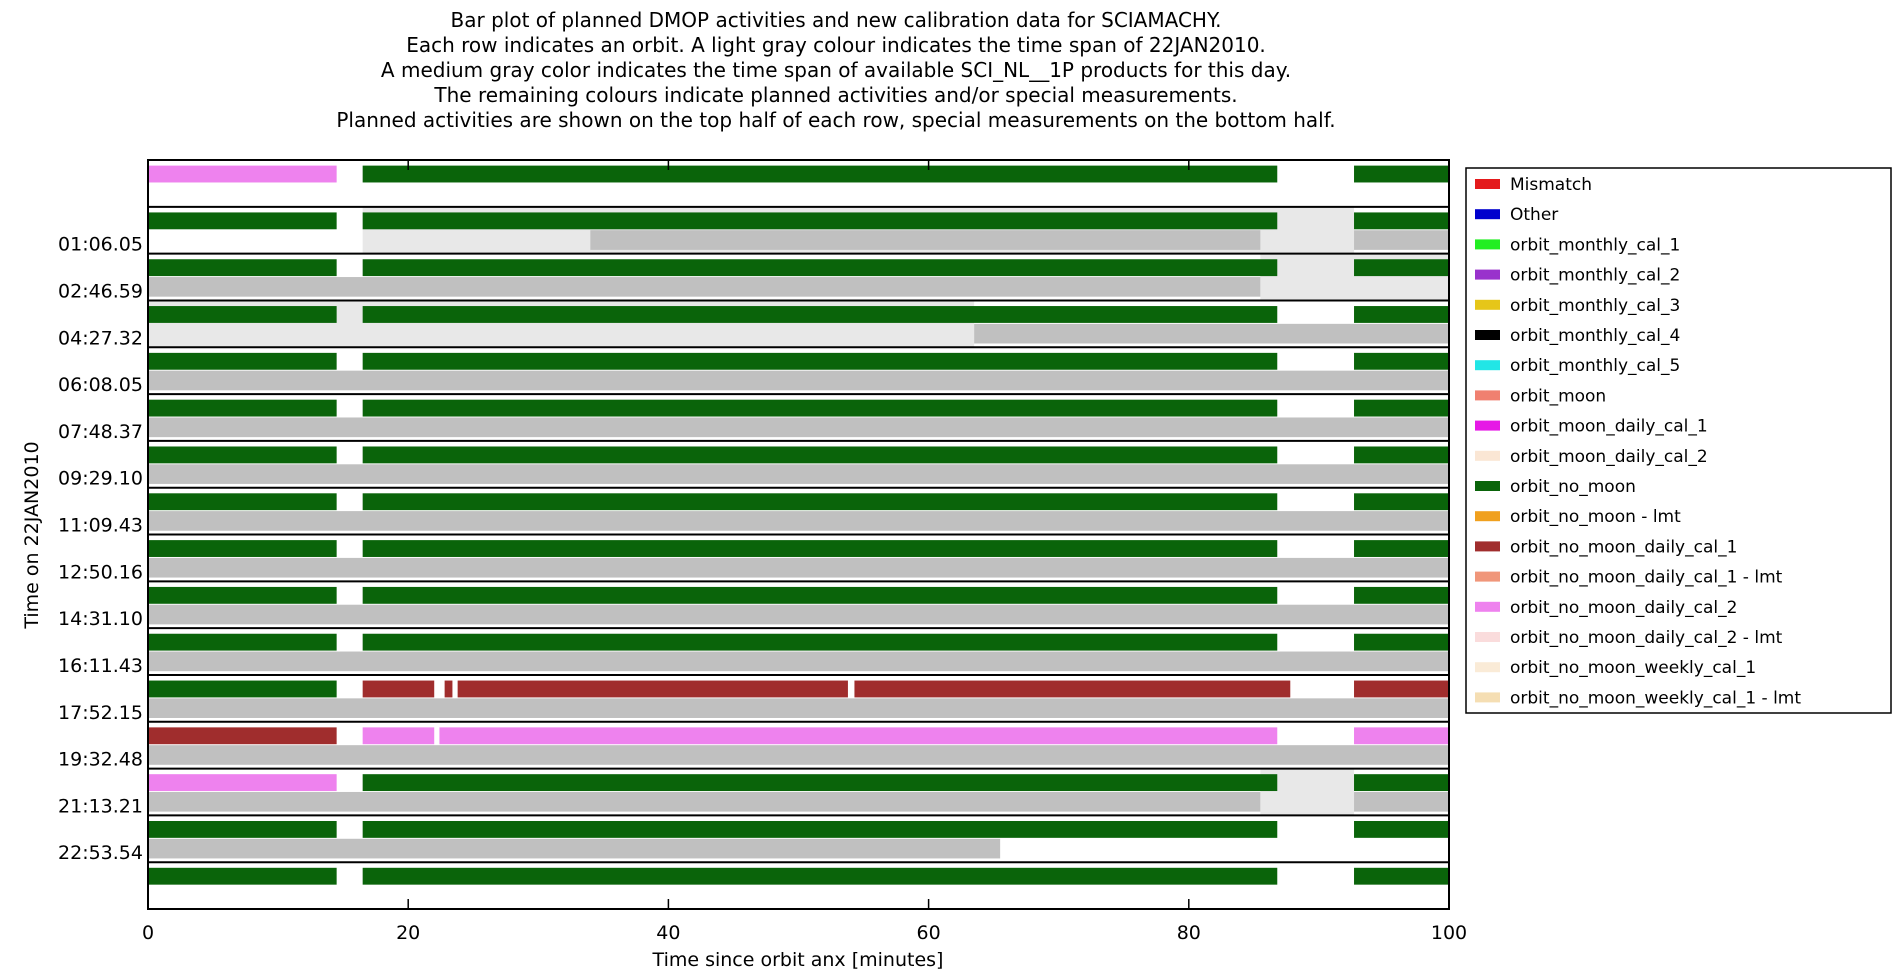  What do you see at coordinates (1595, 336) in the screenshot?
I see `legend-label: orbit_monthly_cal_4` at bounding box center [1595, 336].